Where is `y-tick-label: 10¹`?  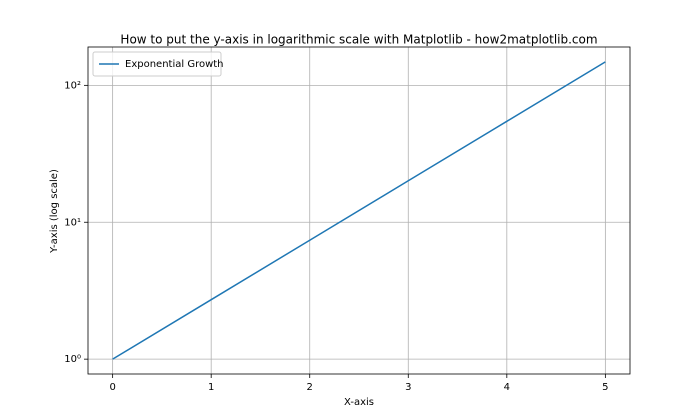
y-tick-label: 10¹ is located at coordinates (72, 222).